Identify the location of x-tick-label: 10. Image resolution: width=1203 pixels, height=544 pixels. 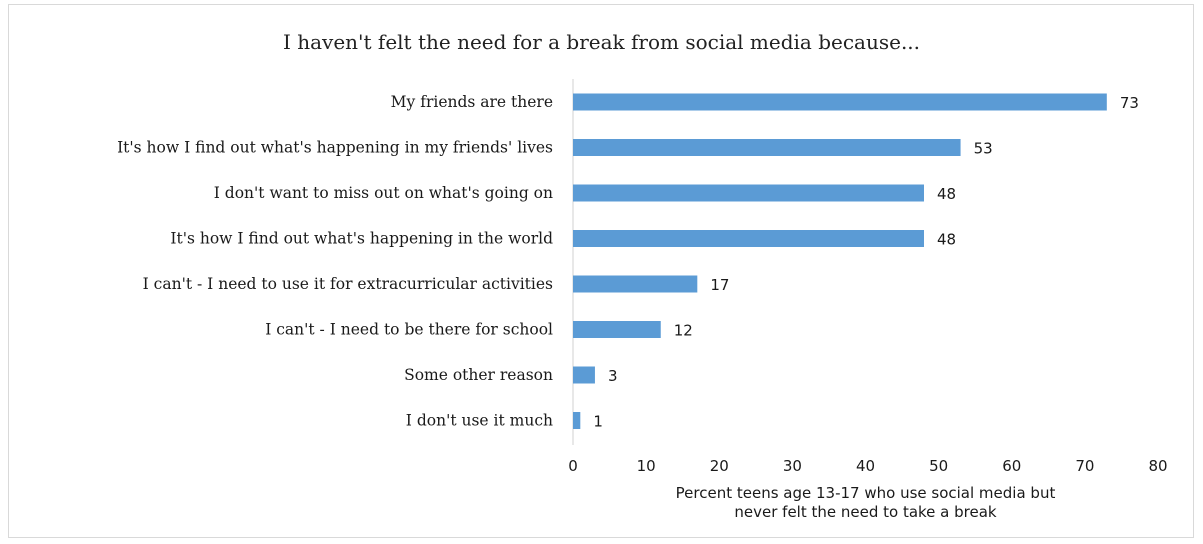
(646, 466).